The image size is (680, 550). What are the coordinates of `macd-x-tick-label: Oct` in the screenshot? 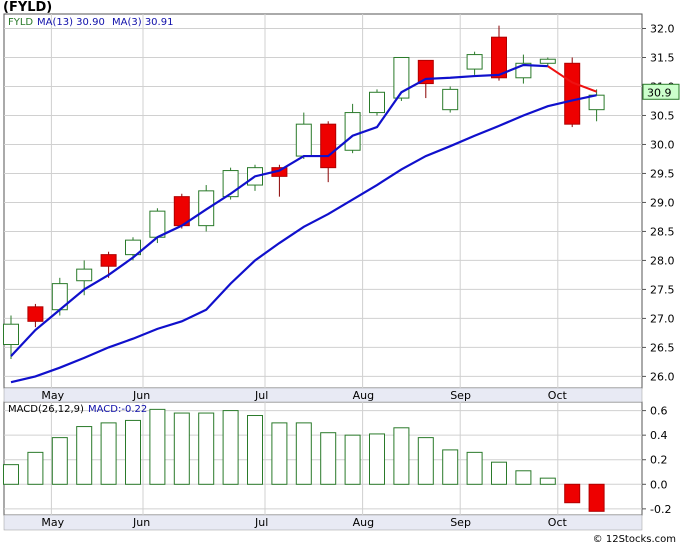 It's located at (558, 522).